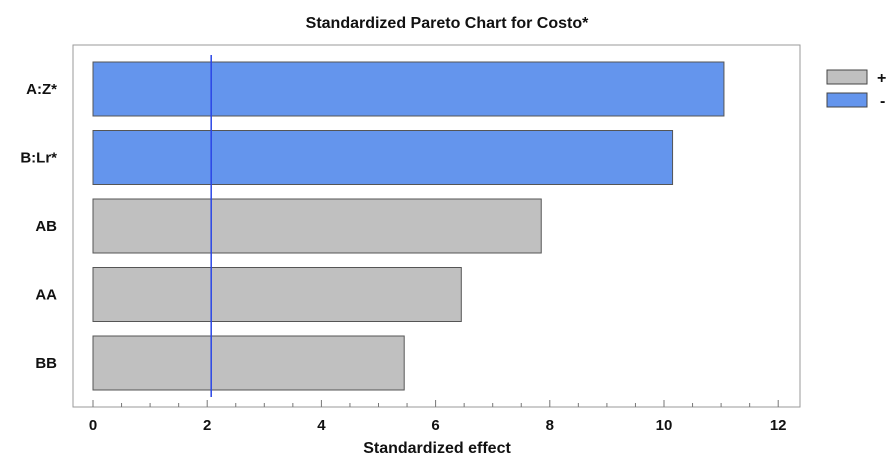 This screenshot has width=890, height=457. What do you see at coordinates (882, 101) in the screenshot?
I see `legend-label-negative: -` at bounding box center [882, 101].